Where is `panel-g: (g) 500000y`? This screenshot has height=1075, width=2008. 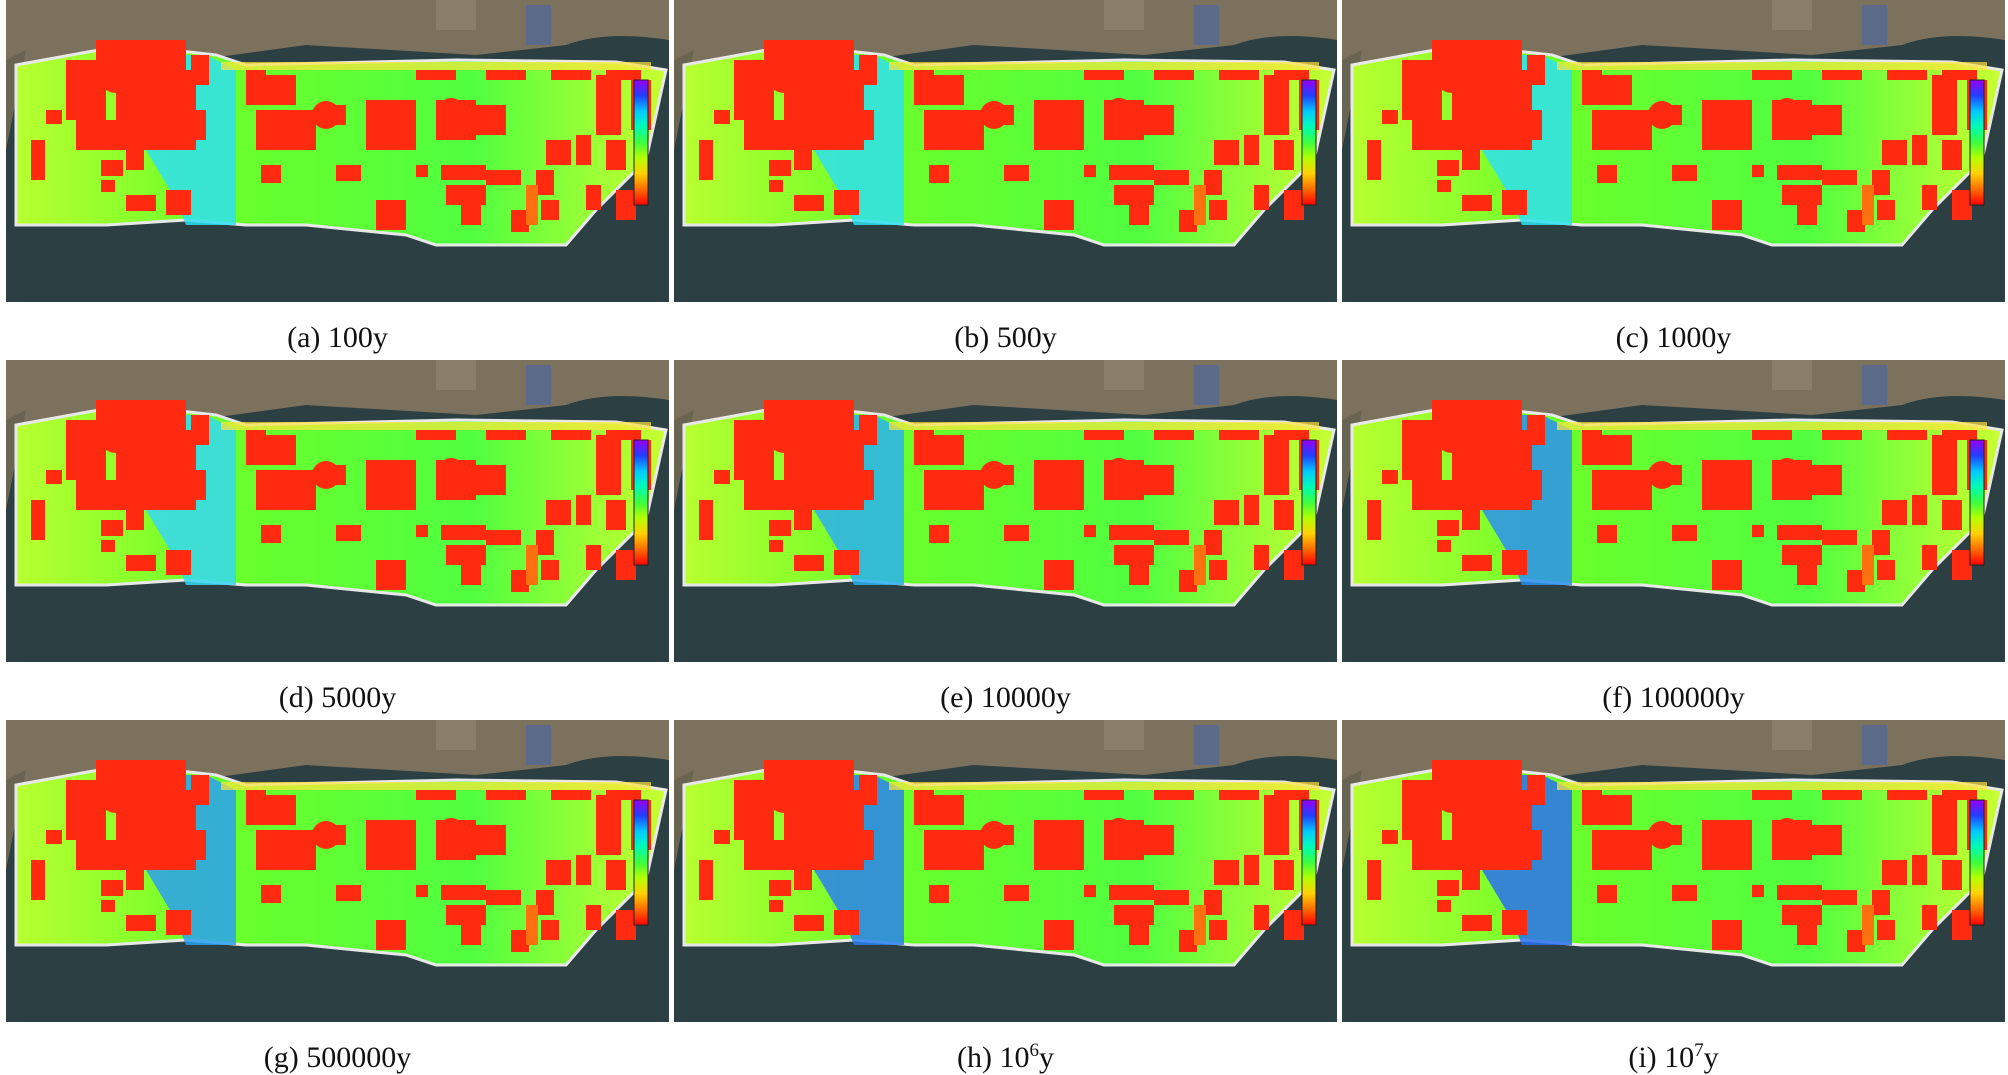
panel-g: (g) 500000y is located at coordinates (337, 897).